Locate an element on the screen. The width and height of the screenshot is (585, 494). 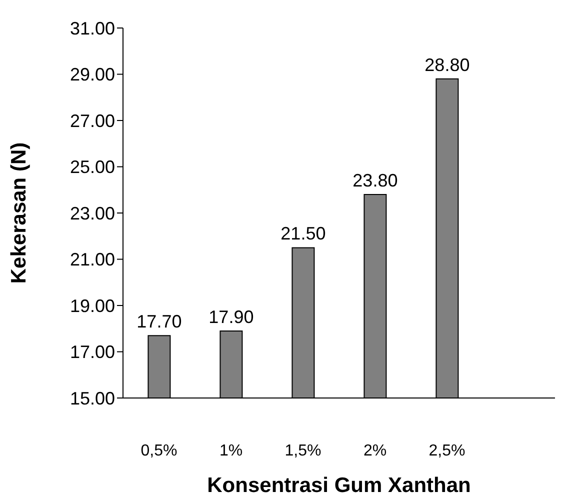
y-tick-label: 23.00 is located at coordinates (92, 213).